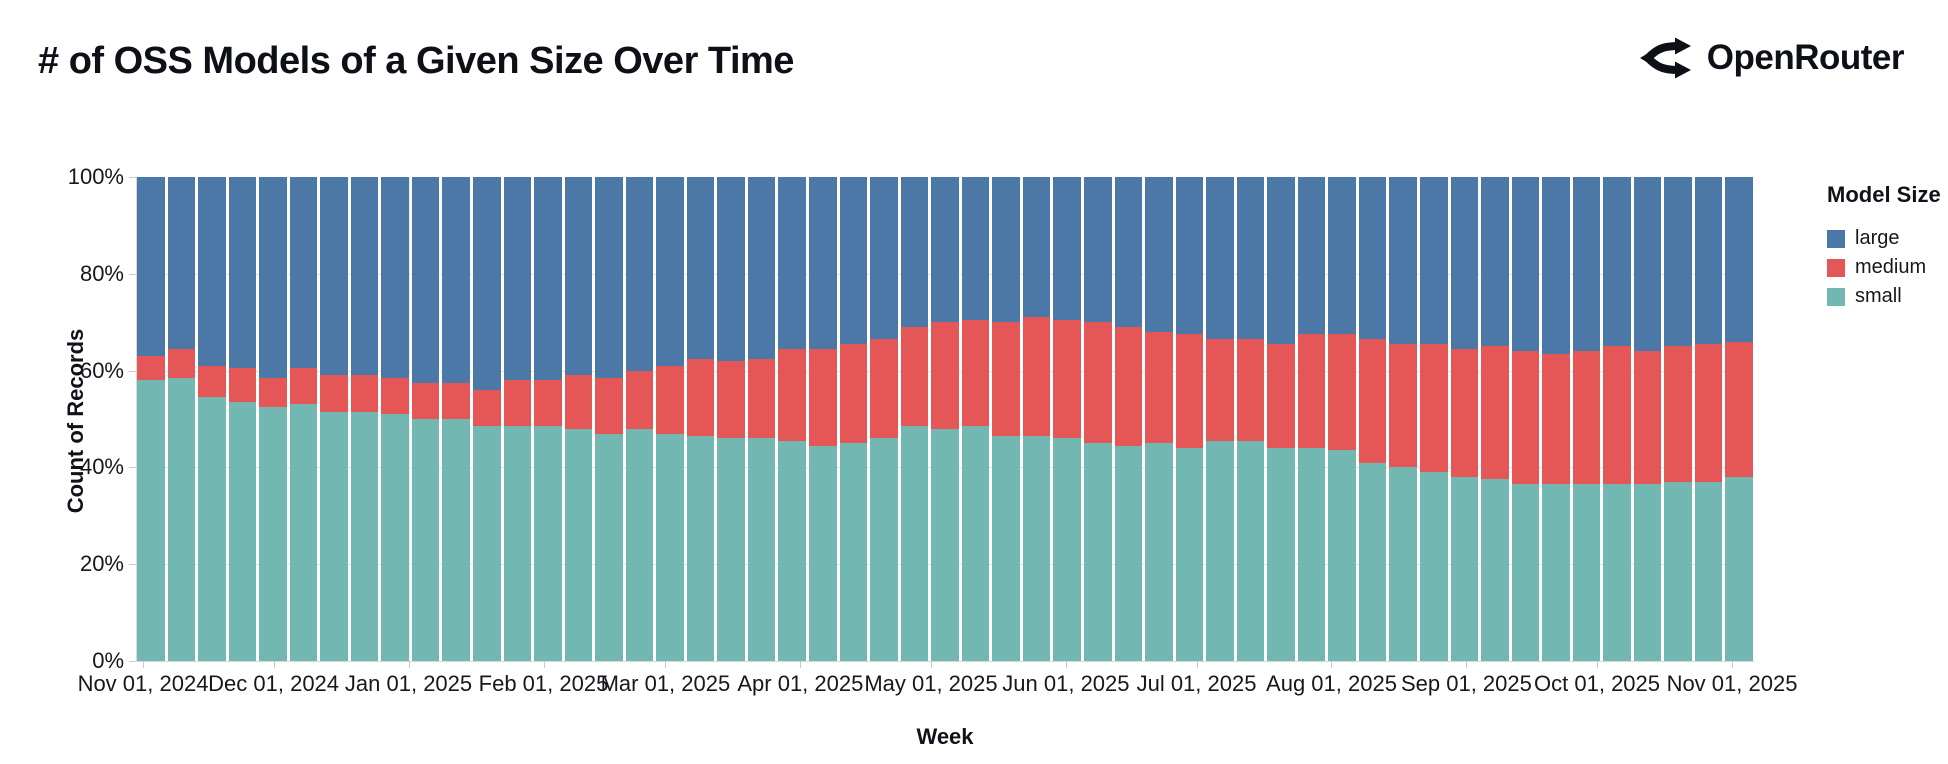 This screenshot has width=1948, height=764. What do you see at coordinates (1884, 238) in the screenshot?
I see `legend-entry-large: large` at bounding box center [1884, 238].